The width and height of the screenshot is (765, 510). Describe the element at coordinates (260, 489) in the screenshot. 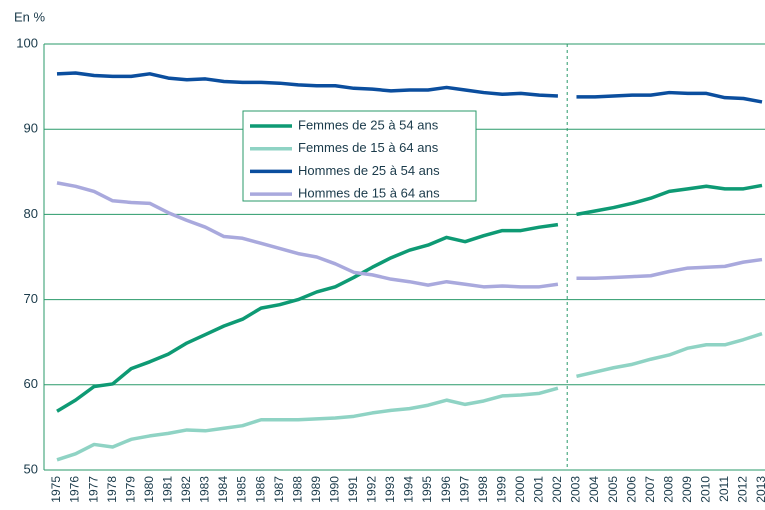

I see `x-tick-label: 1986` at that location.